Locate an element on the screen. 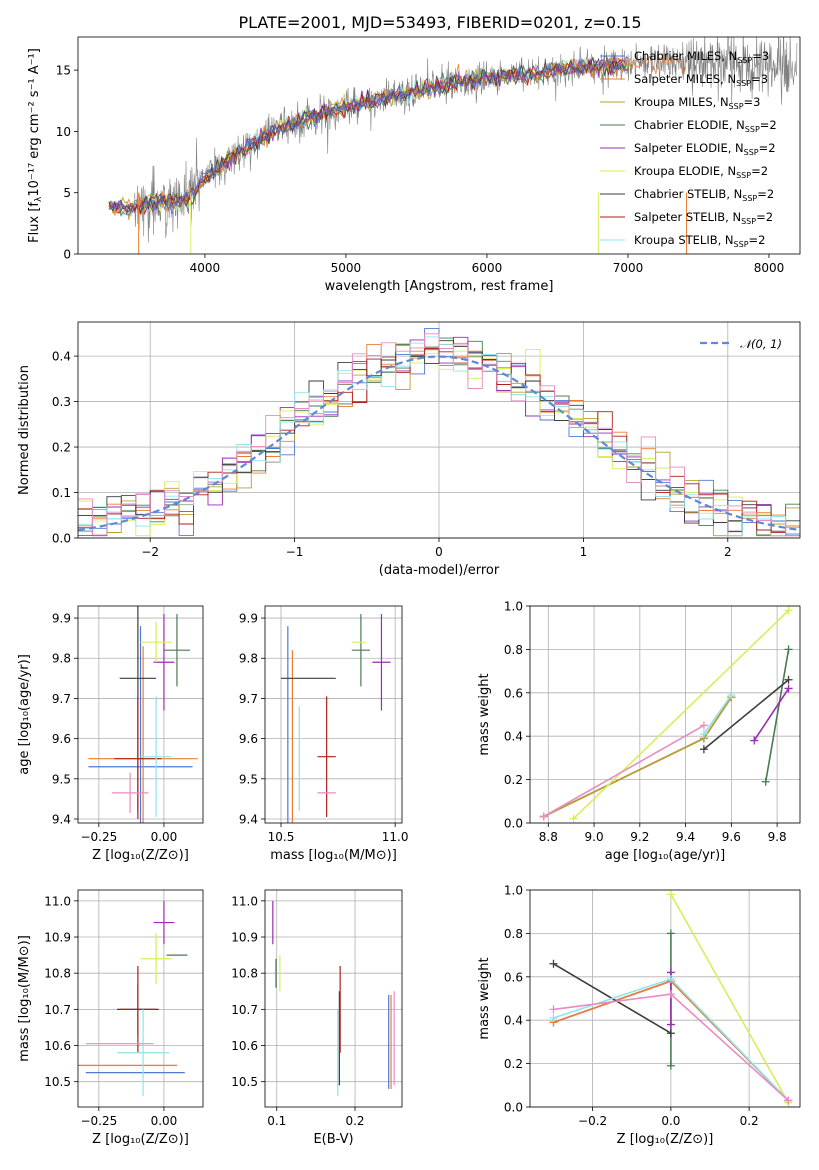 Image resolution: width=819 pixels, height=1170 pixels. y-axis-label: mass [log₁₀(M/M⊙)] is located at coordinates (24, 998).